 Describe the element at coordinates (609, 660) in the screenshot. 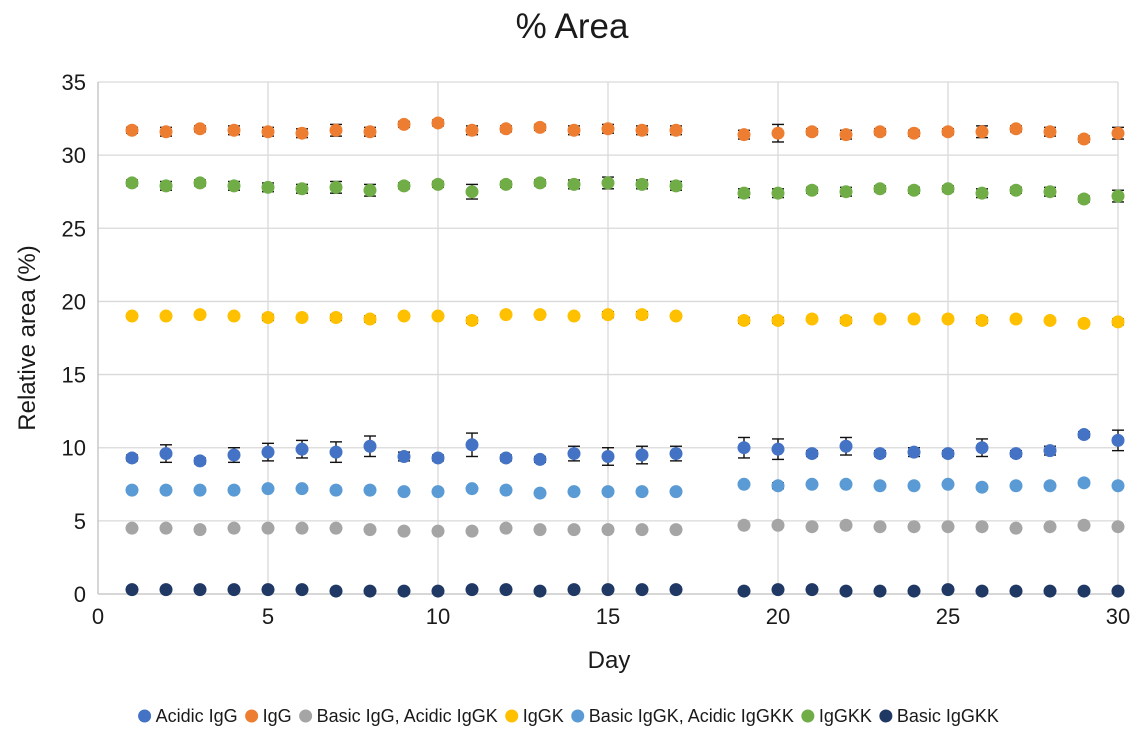

I see `x-axis-label: Day` at that location.